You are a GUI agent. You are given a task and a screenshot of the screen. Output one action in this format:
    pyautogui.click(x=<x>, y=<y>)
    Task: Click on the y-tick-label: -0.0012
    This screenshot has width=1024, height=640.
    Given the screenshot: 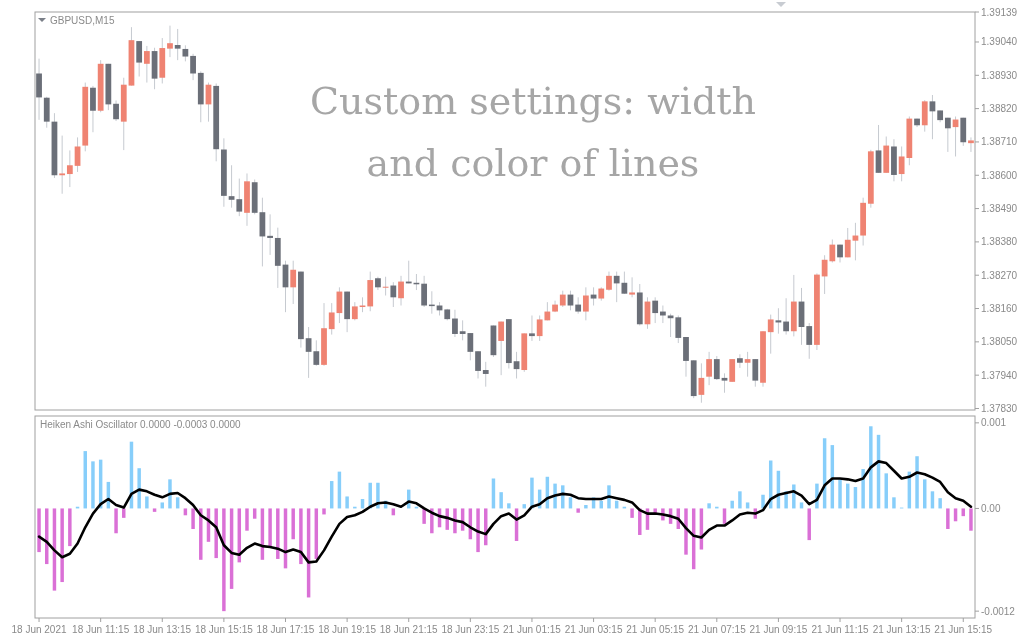 What is the action you would take?
    pyautogui.click(x=998, y=611)
    